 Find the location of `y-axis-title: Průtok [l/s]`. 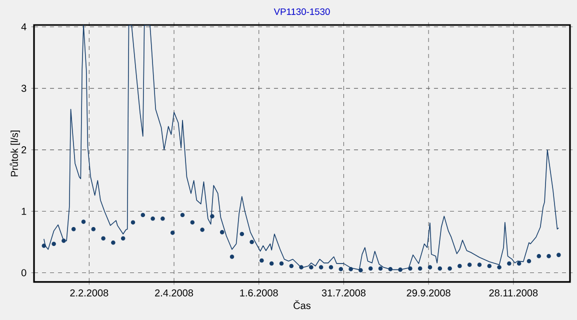

y-axis-title: Průtok [l/s] is located at coordinates (15, 153).